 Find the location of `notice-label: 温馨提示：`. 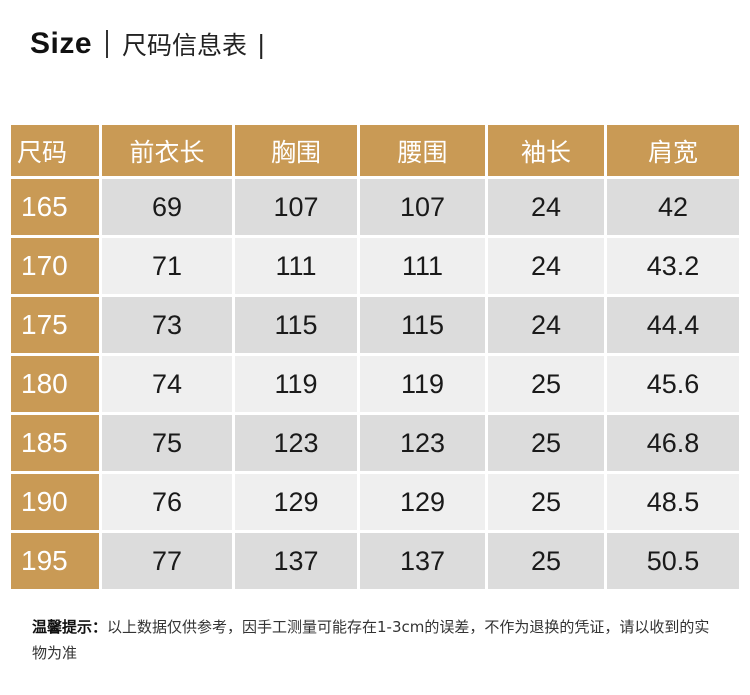

notice-label: 温馨提示： is located at coordinates (70, 627).